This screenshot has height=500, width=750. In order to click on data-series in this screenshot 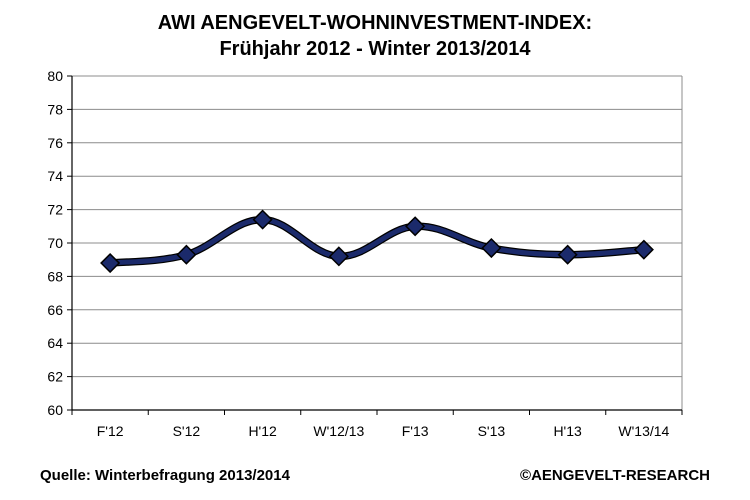, I will do `click(377, 241)`.